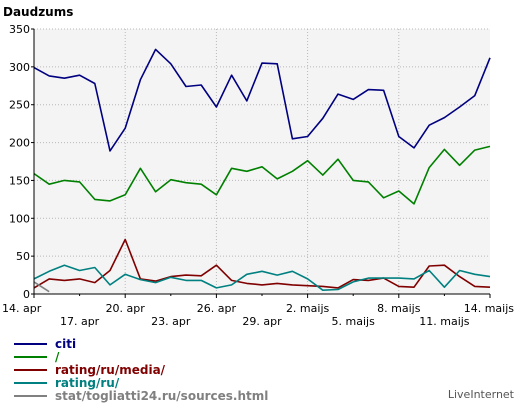 The height and width of the screenshot is (405, 520). Describe the element at coordinates (161, 396) in the screenshot. I see `legend-label-4: stat/togliatti24.ru/sources.html` at that location.